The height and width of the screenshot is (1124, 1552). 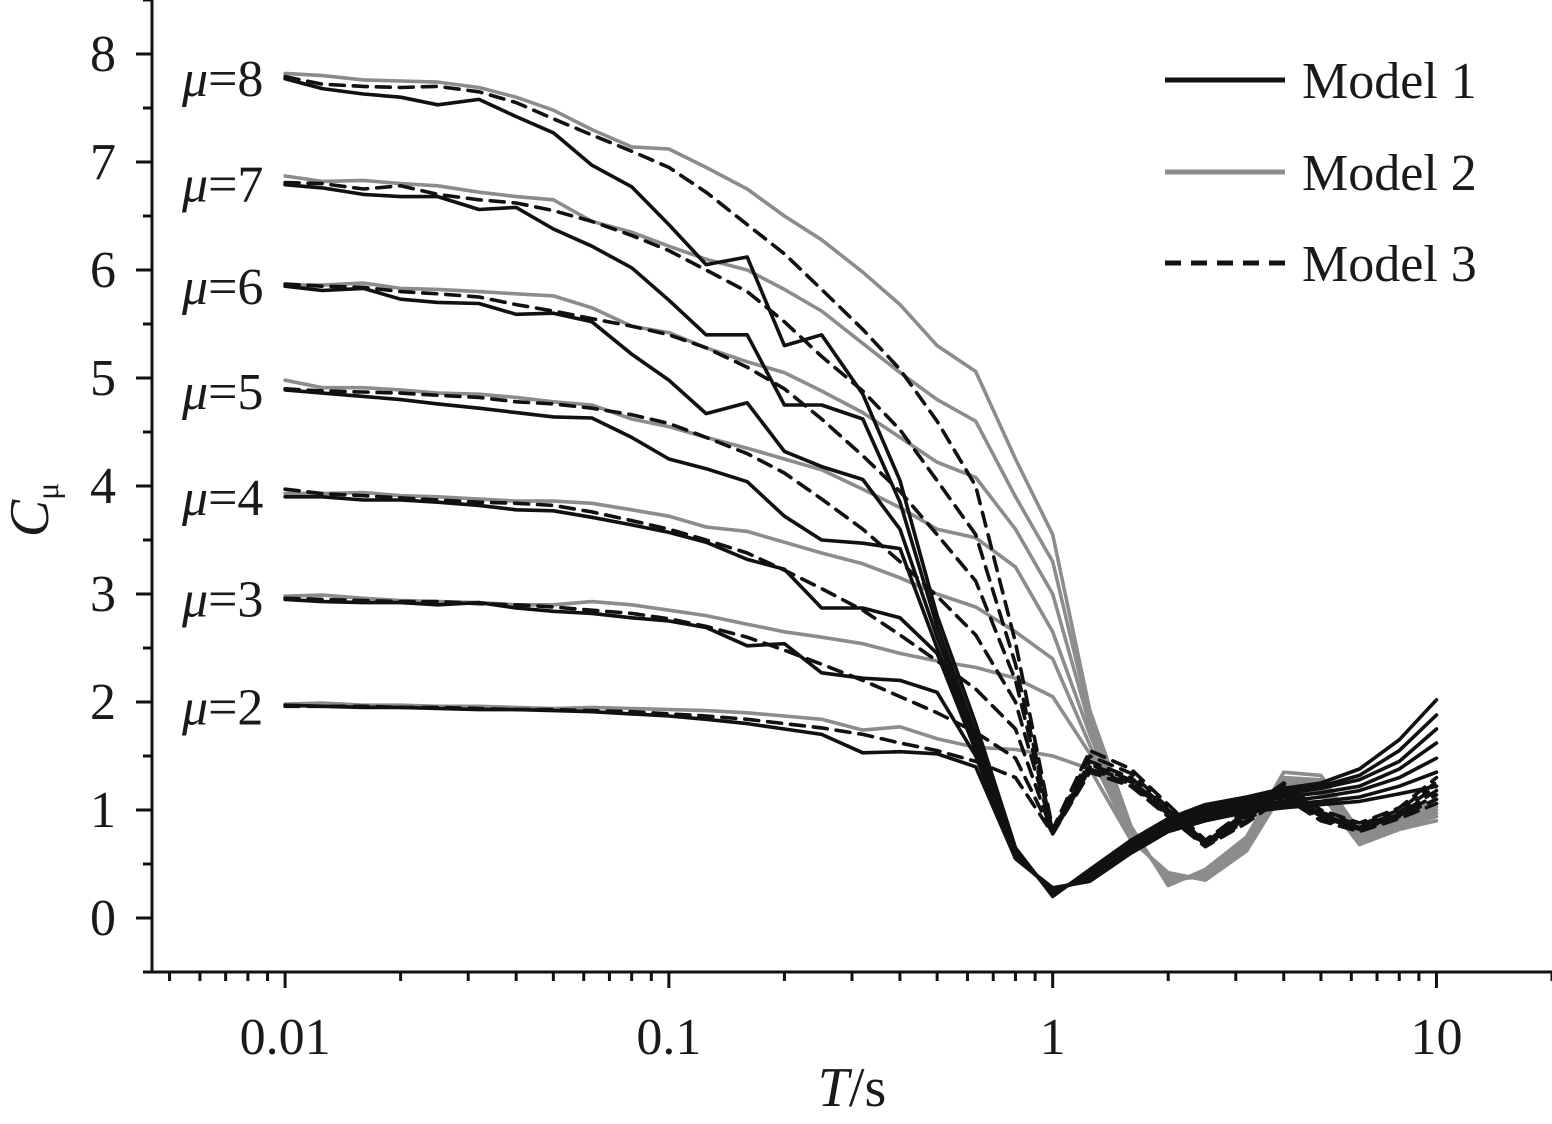 What do you see at coordinates (103, 270) in the screenshot?
I see `y-tick-label: 6` at bounding box center [103, 270].